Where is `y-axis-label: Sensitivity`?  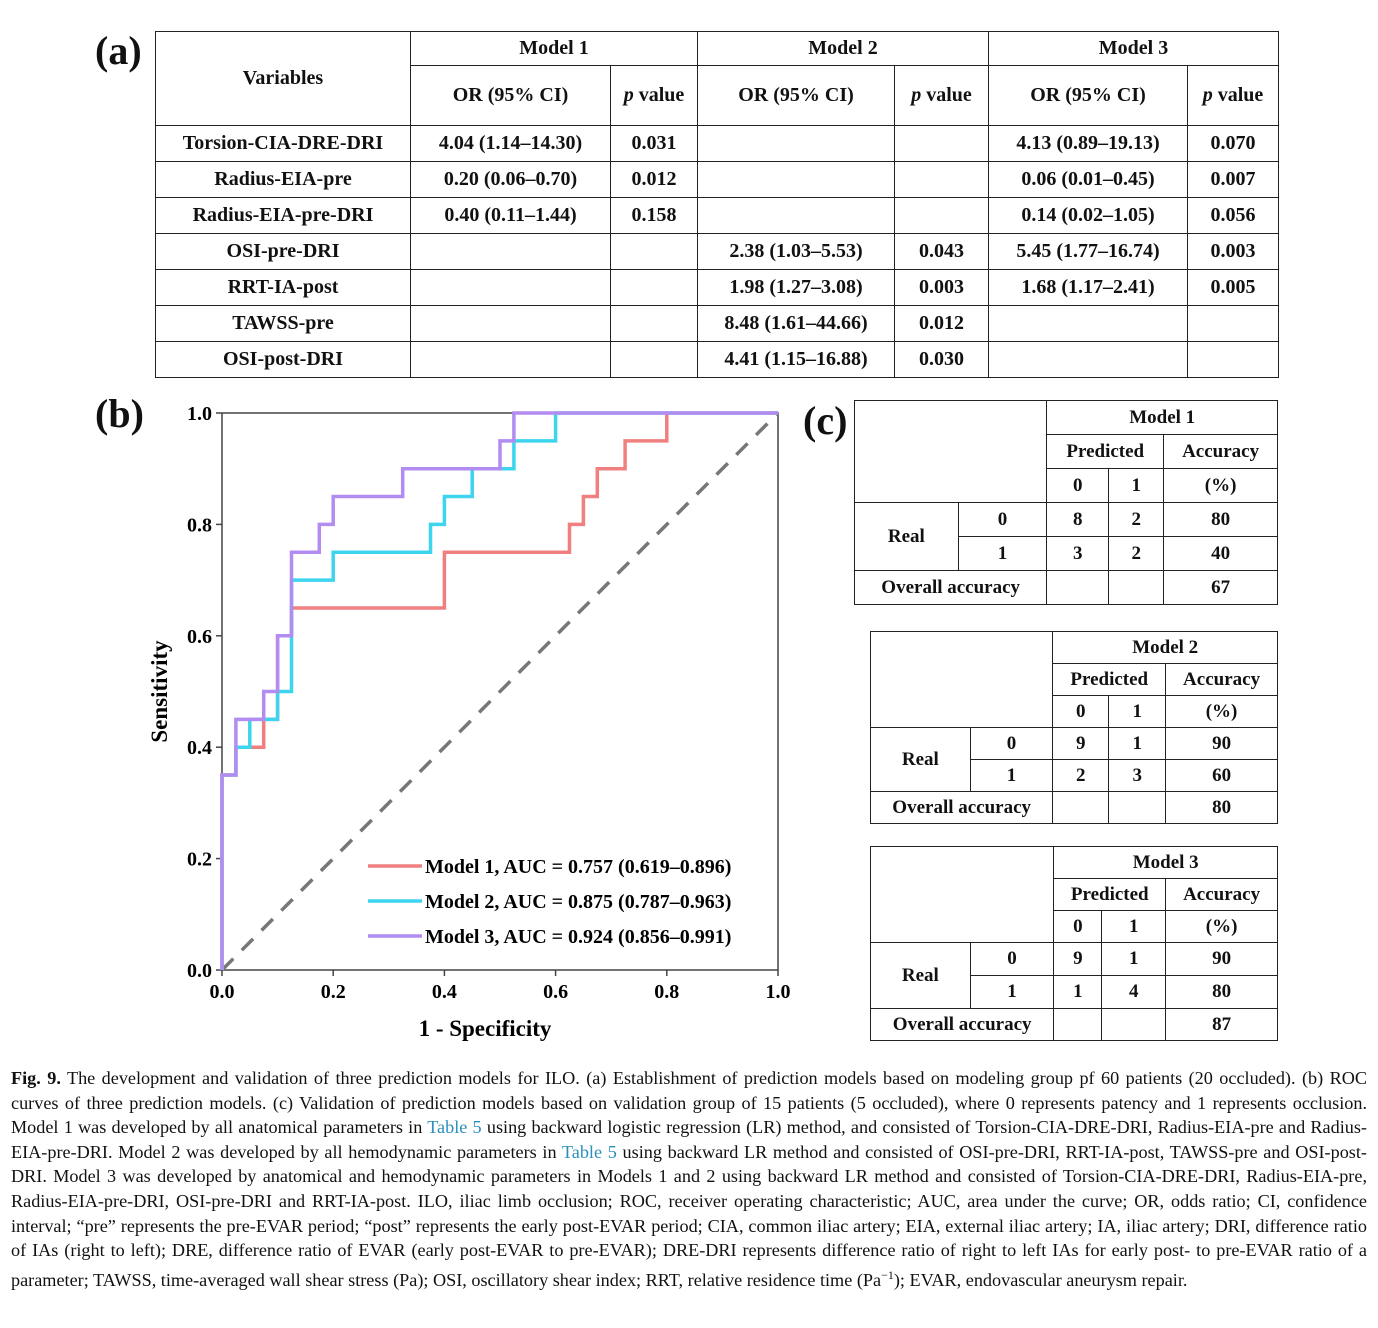 y-axis-label: Sensitivity is located at coordinates (159, 691).